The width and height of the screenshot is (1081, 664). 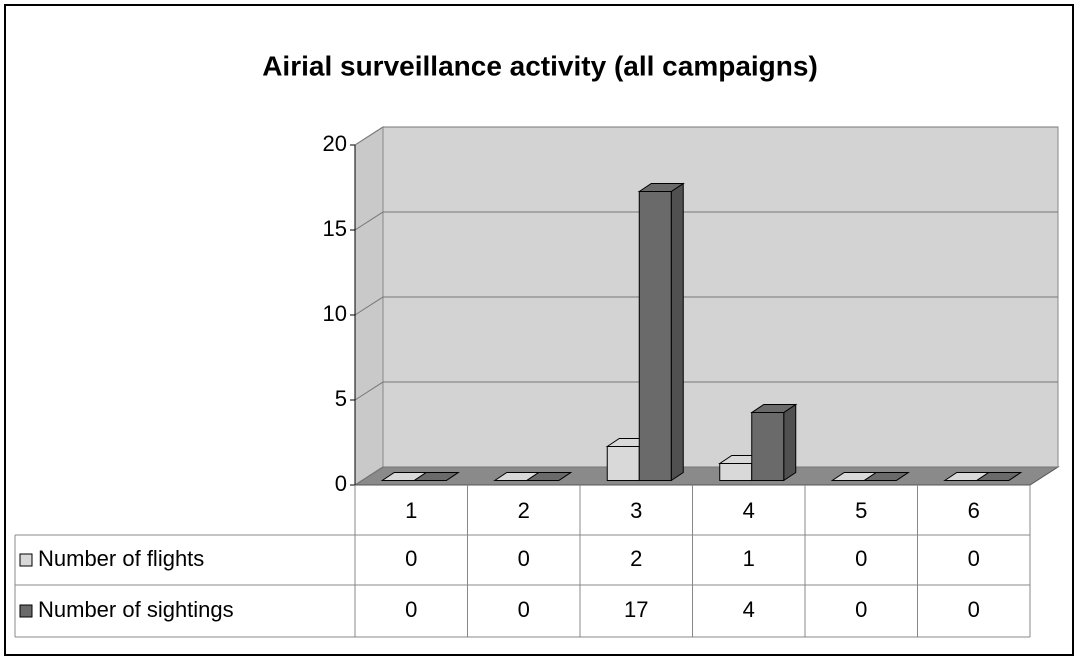 What do you see at coordinates (524, 510) in the screenshot?
I see `x-tick-label: 2` at bounding box center [524, 510].